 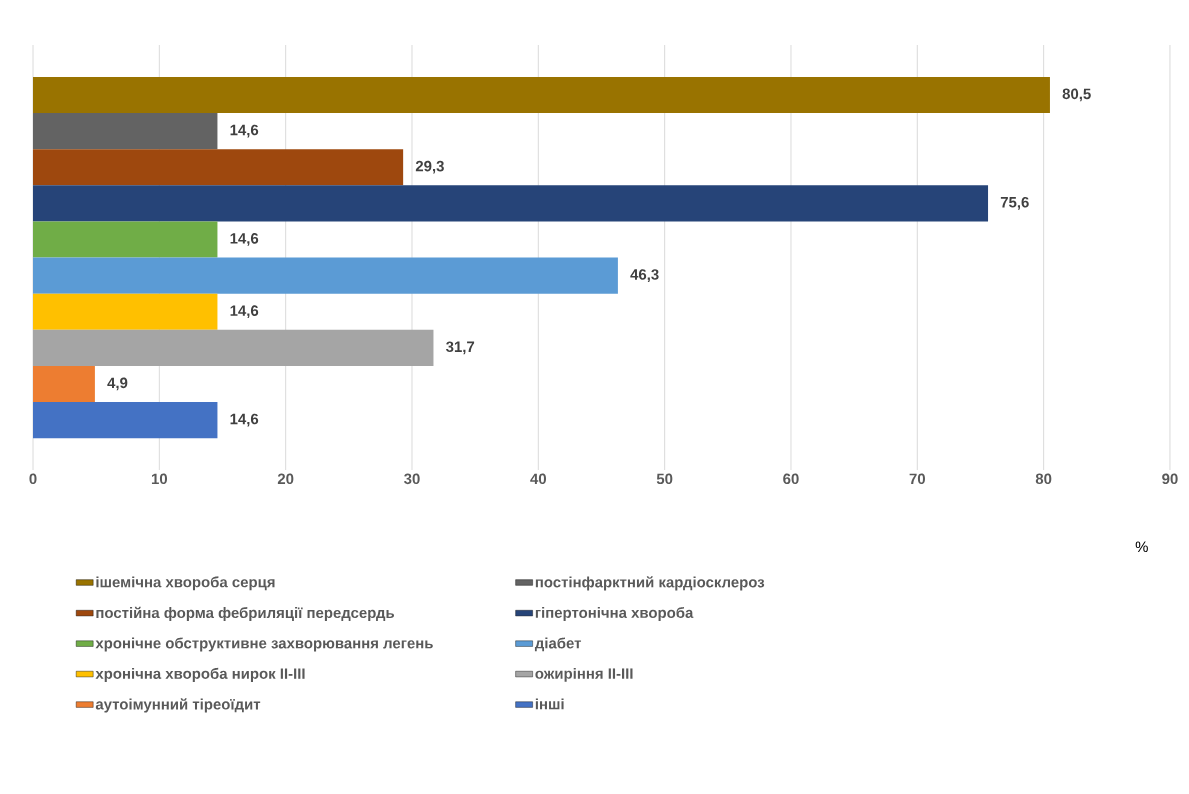 What do you see at coordinates (791, 479) in the screenshot?
I see `x-tick-label: 60` at bounding box center [791, 479].